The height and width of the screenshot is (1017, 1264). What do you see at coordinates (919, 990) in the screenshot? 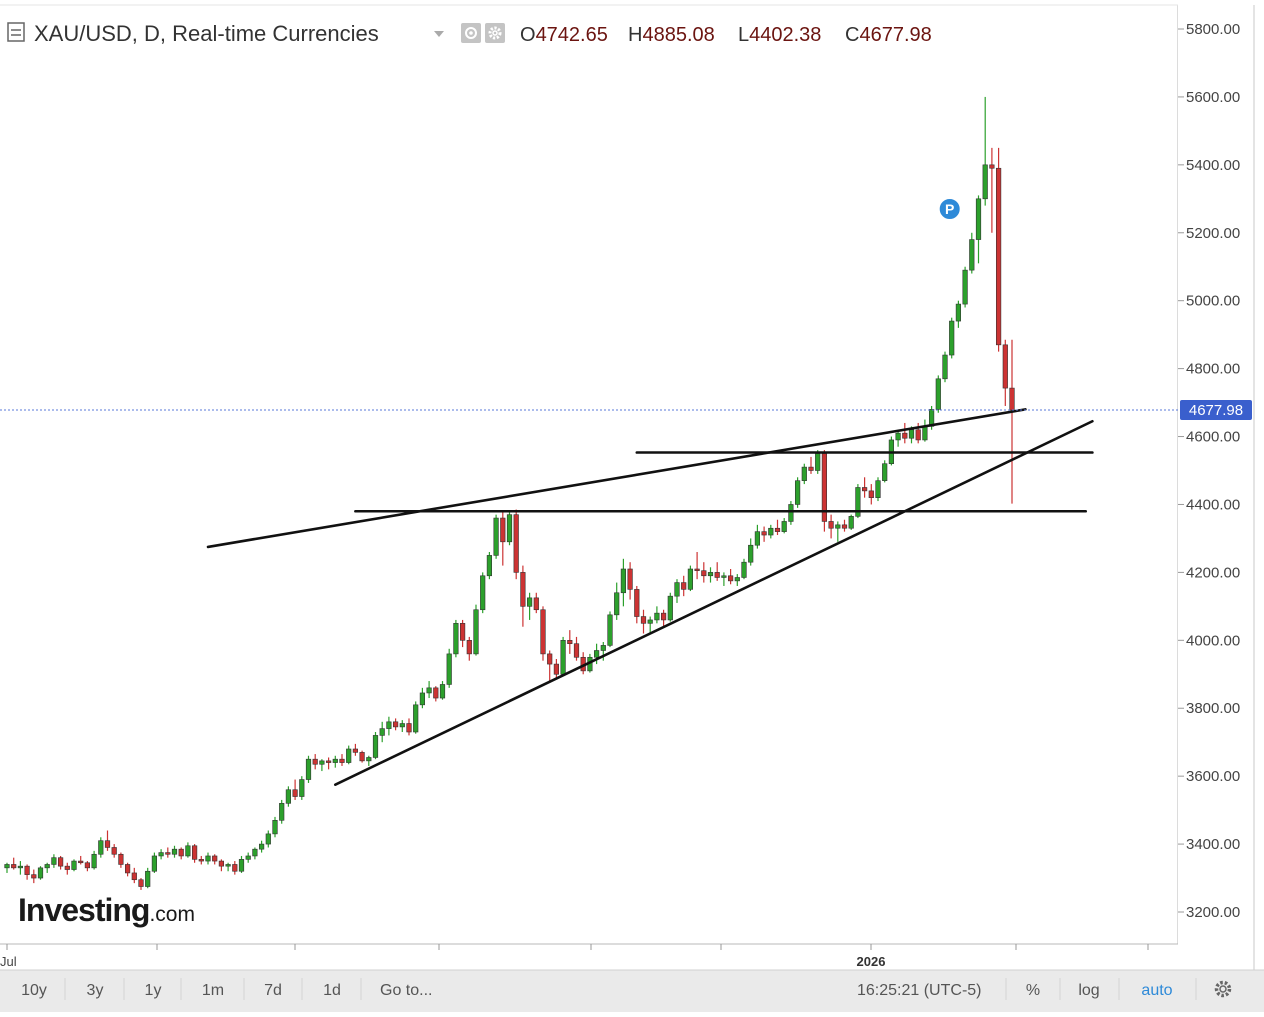
I see `clock-readout: 16:25:21 (UTC-5)` at bounding box center [919, 990].